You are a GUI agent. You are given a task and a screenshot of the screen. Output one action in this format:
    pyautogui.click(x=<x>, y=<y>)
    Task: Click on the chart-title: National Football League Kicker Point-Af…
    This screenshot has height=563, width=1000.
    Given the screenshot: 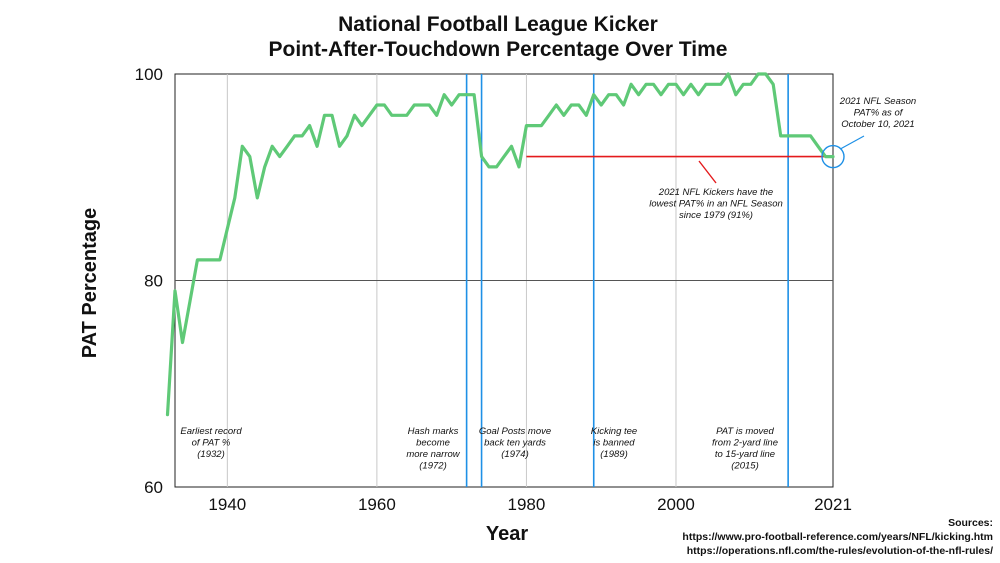 What is the action you would take?
    pyautogui.click(x=498, y=37)
    